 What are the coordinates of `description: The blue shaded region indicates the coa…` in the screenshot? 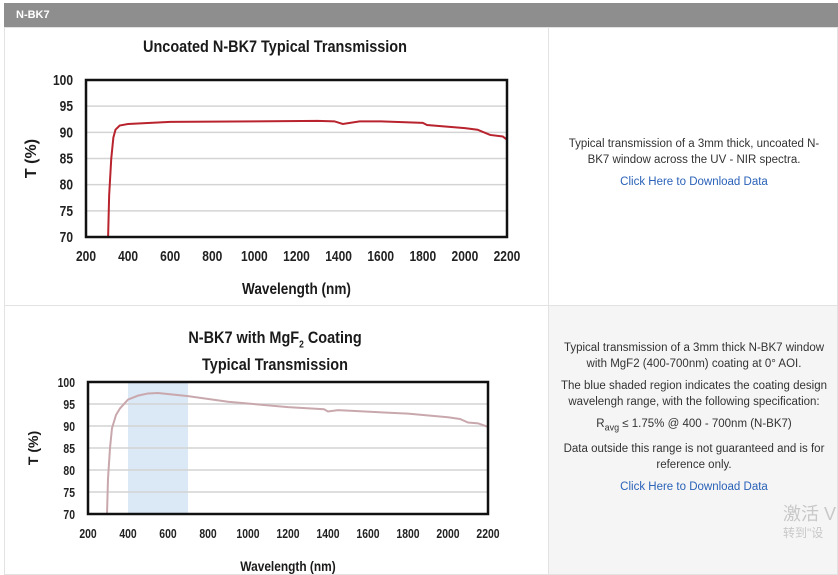 It's located at (694, 394).